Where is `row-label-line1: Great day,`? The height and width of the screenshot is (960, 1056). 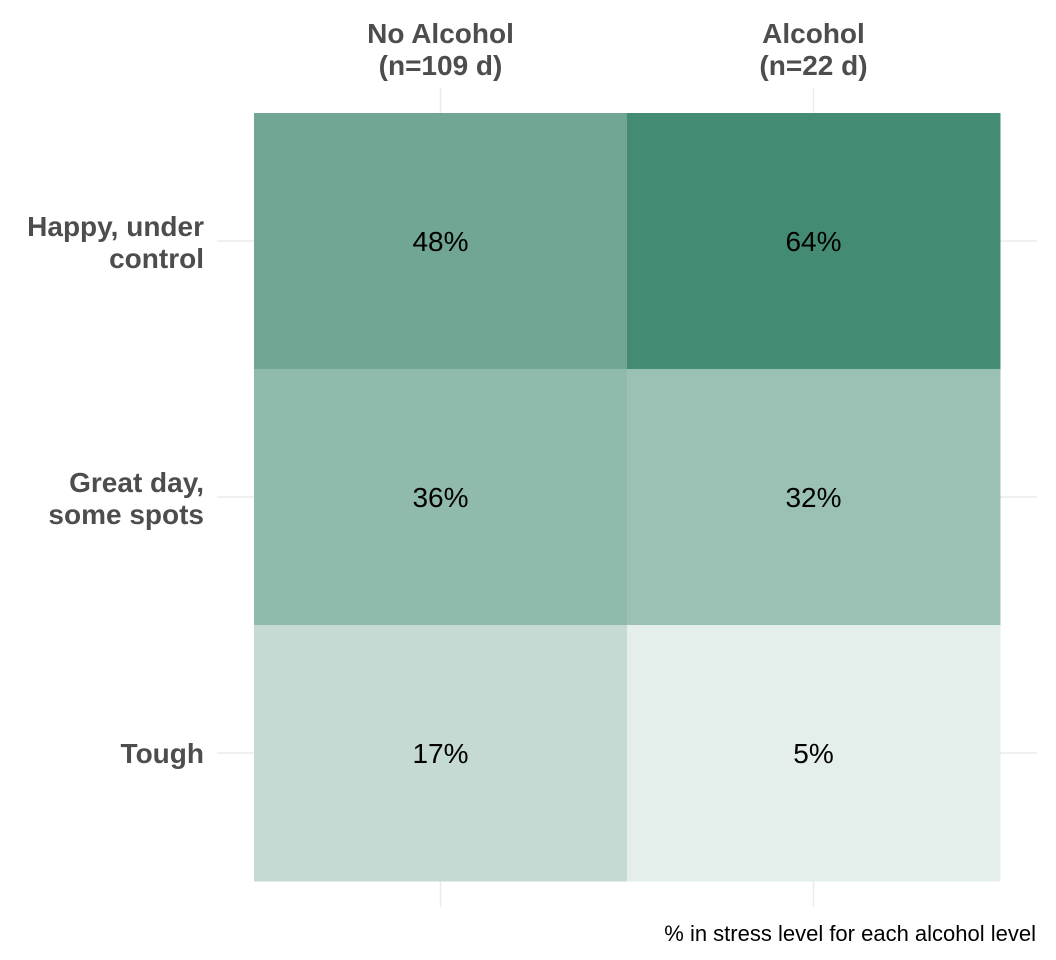 row-label-line1: Great day, is located at coordinates (136, 482).